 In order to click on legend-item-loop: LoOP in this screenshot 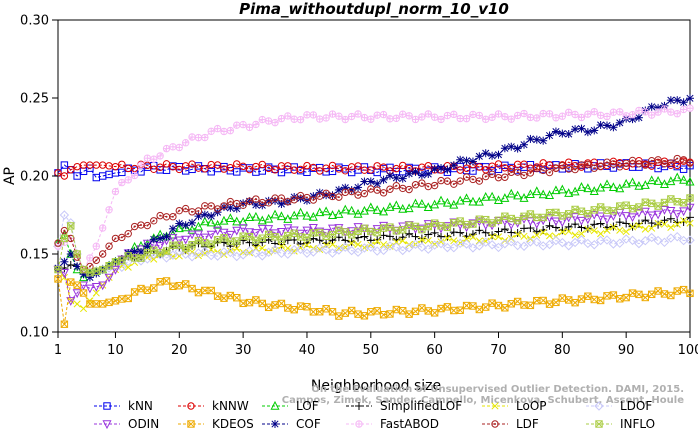, I will do `click(514, 406)`.